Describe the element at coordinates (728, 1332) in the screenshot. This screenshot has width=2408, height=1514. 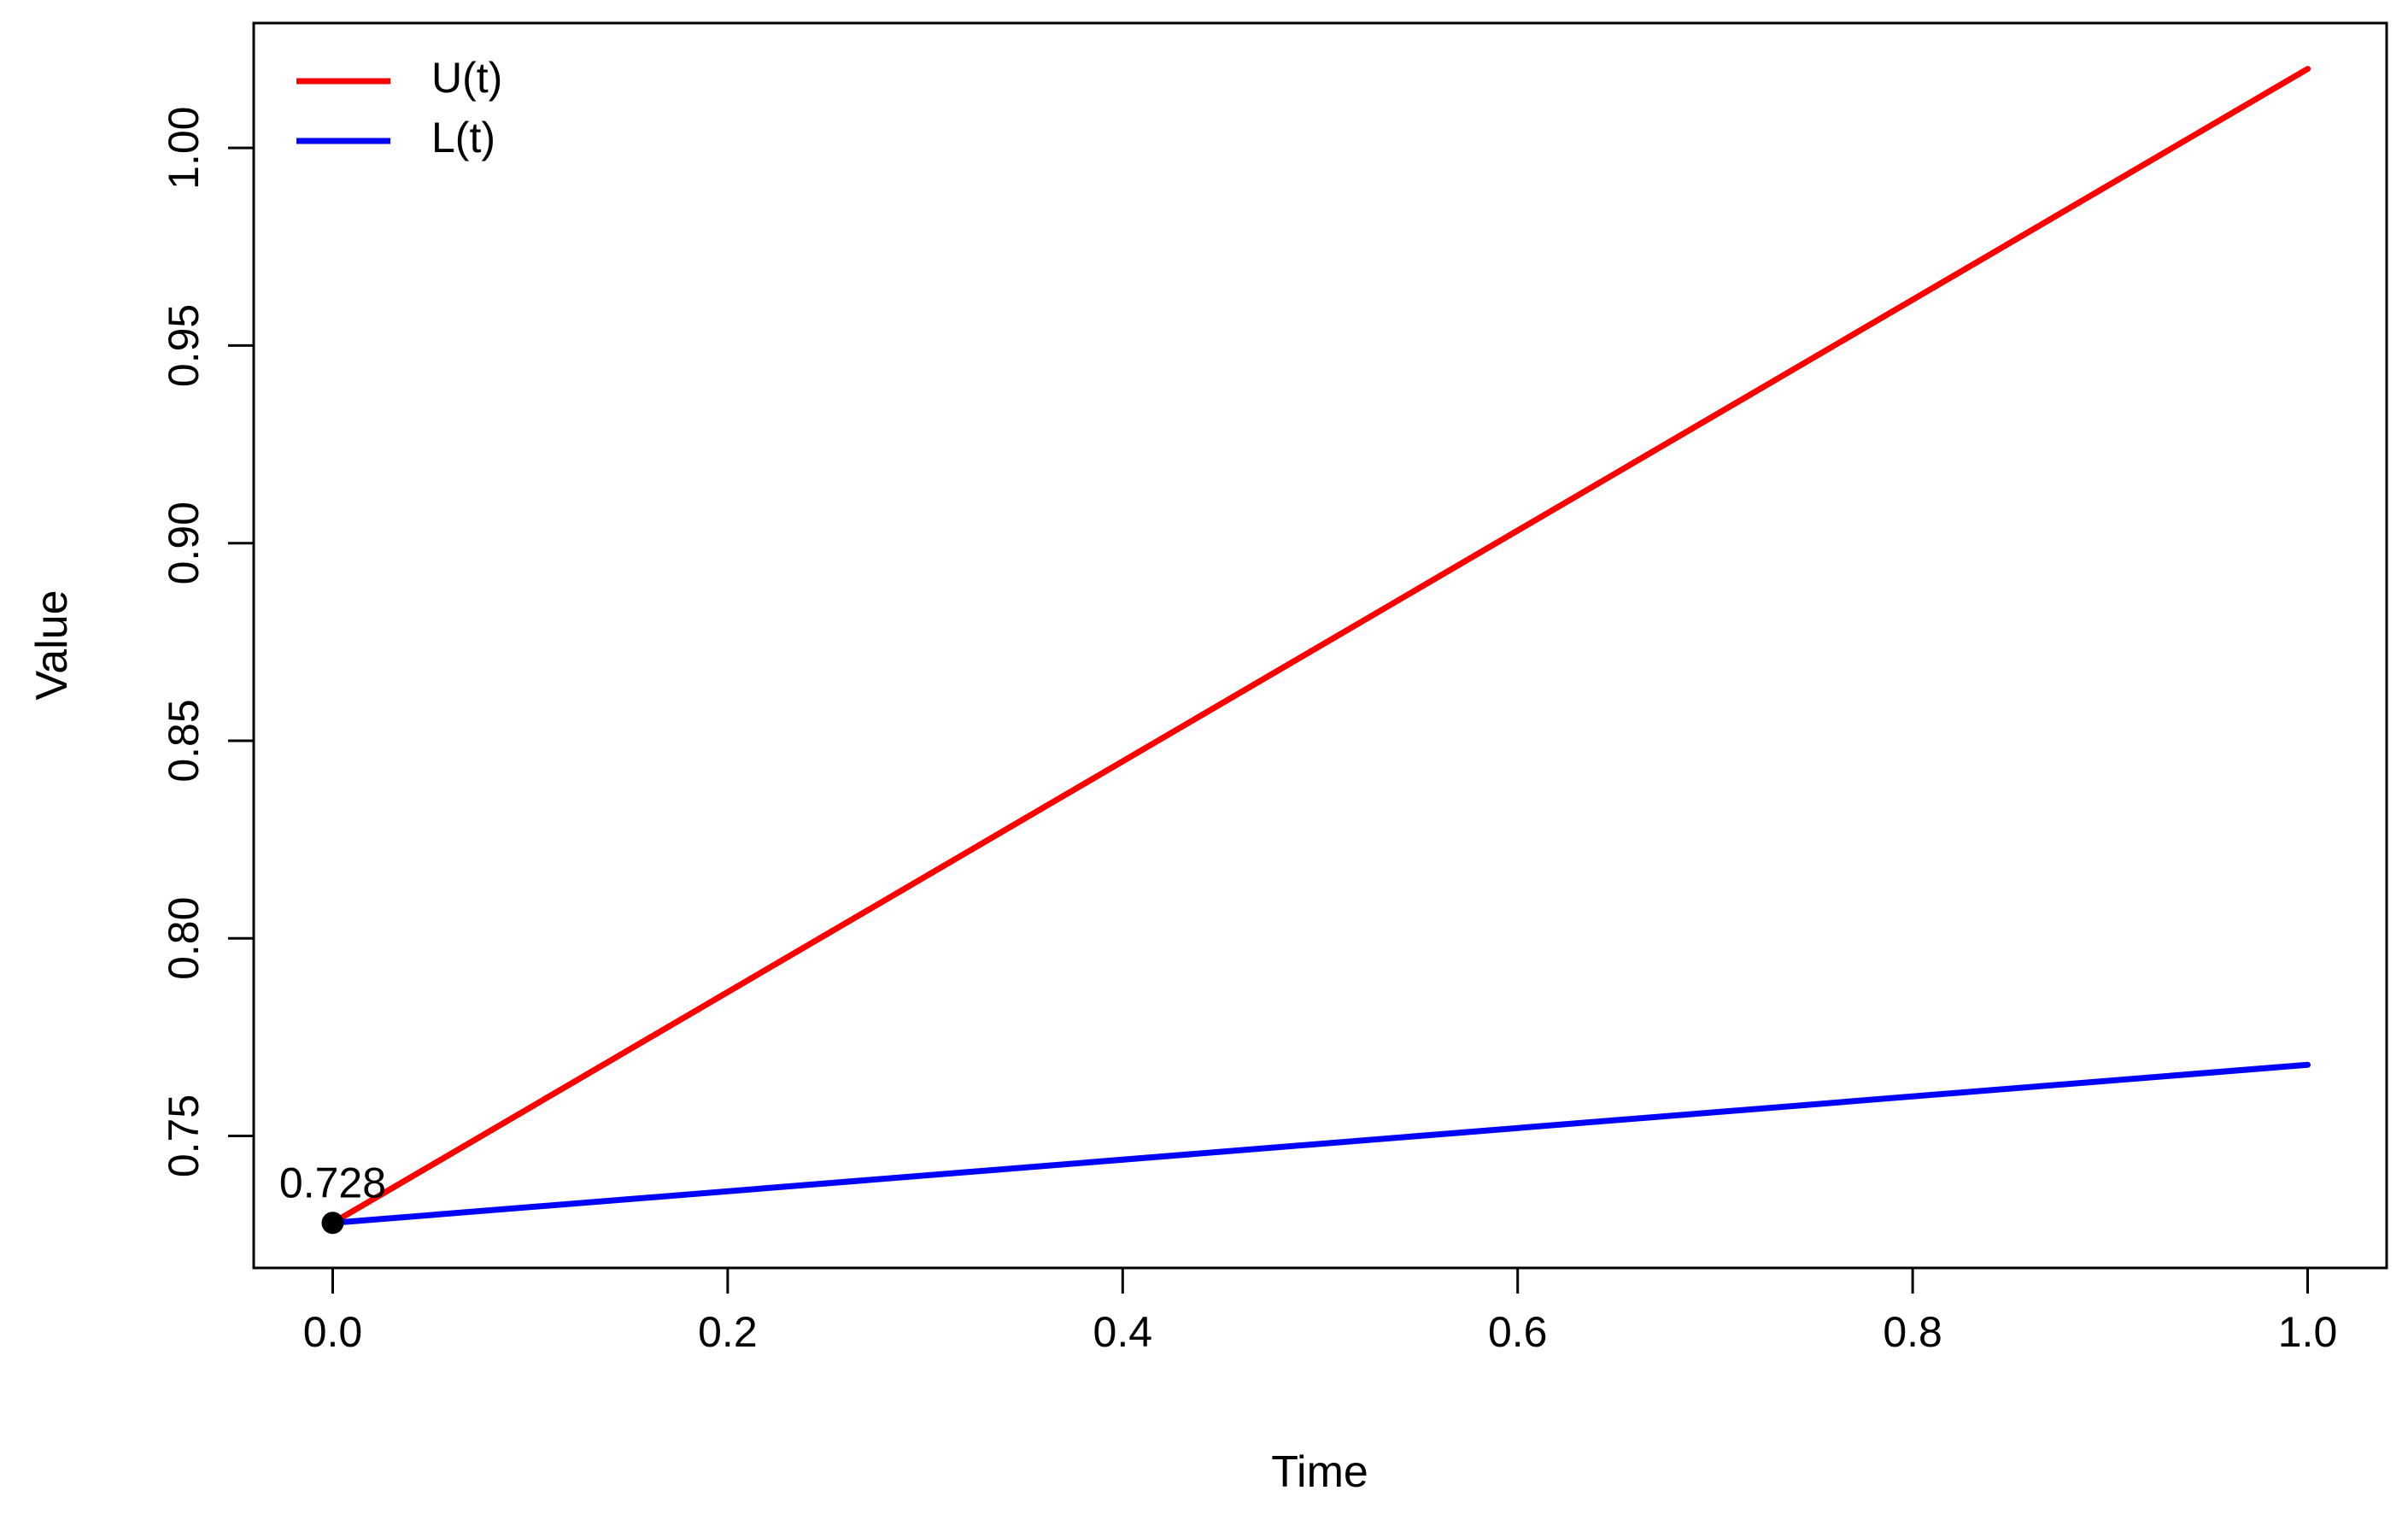
I see `x-tick-label: 0.2` at that location.